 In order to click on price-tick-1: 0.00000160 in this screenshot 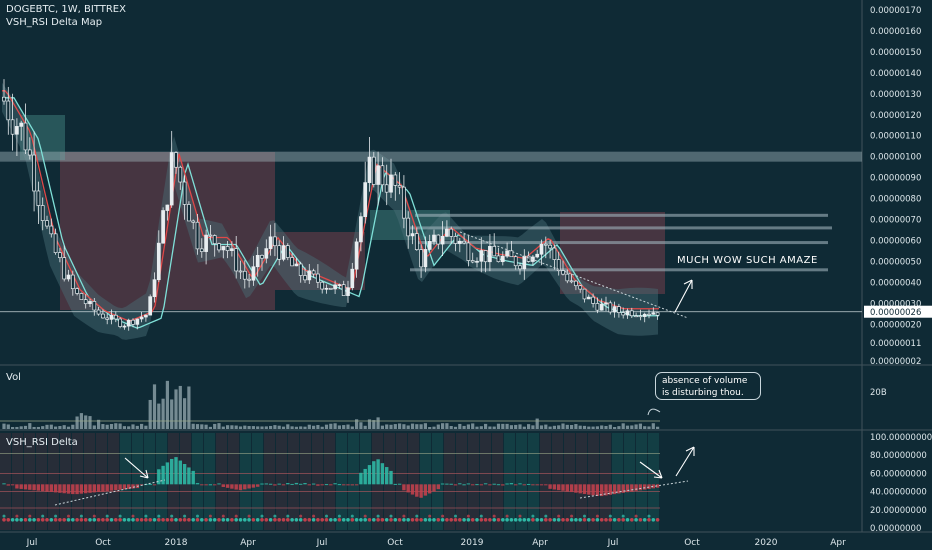, I will do `click(895, 32)`.